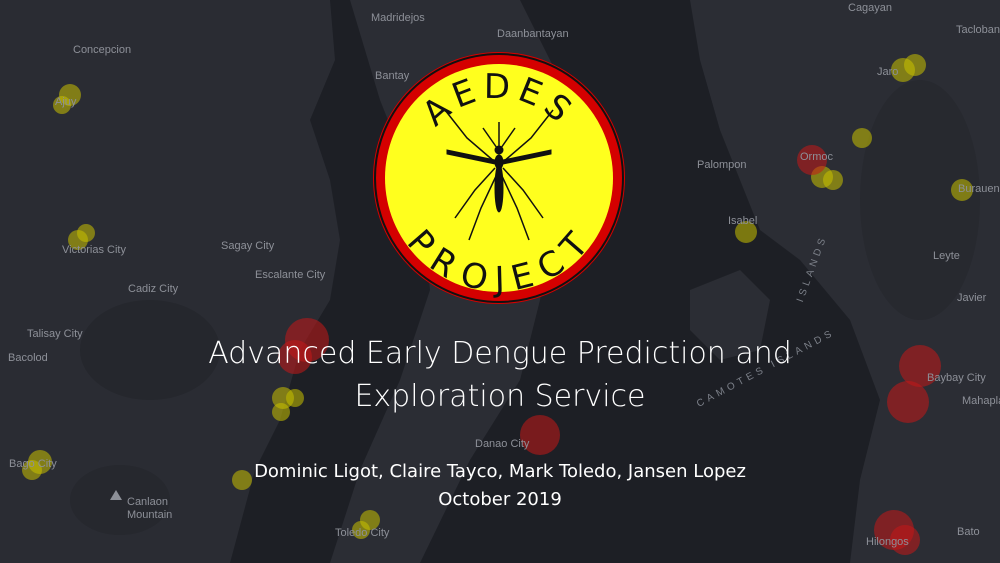 The width and height of the screenshot is (1000, 563). Describe the element at coordinates (116, 495) in the screenshot. I see `mountain-icon` at that location.